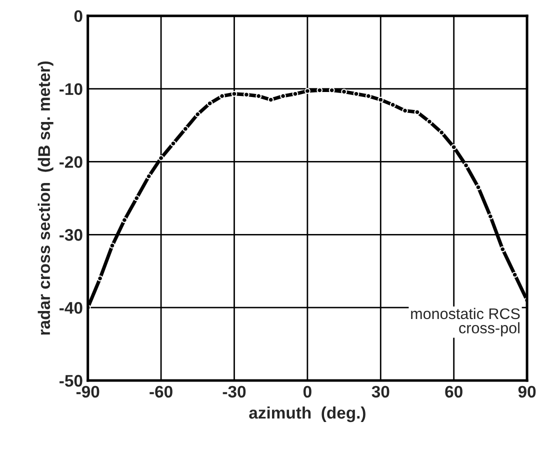 This screenshot has height=453, width=549. I want to click on y-tick-label: 0, so click(78, 16).